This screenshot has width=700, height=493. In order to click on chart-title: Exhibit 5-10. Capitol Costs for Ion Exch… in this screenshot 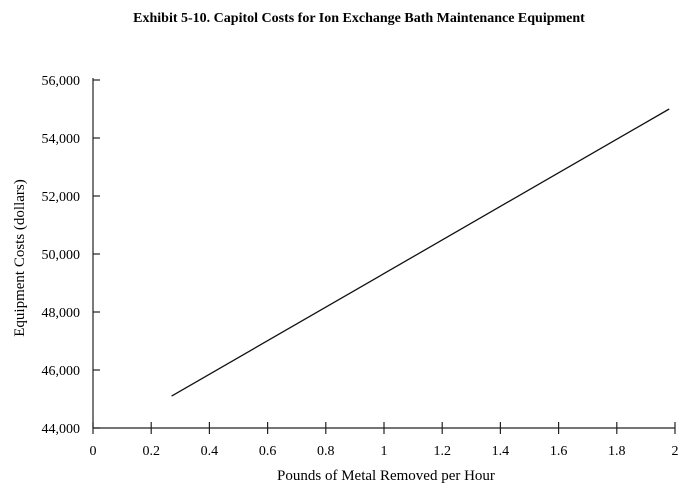, I will do `click(359, 18)`.